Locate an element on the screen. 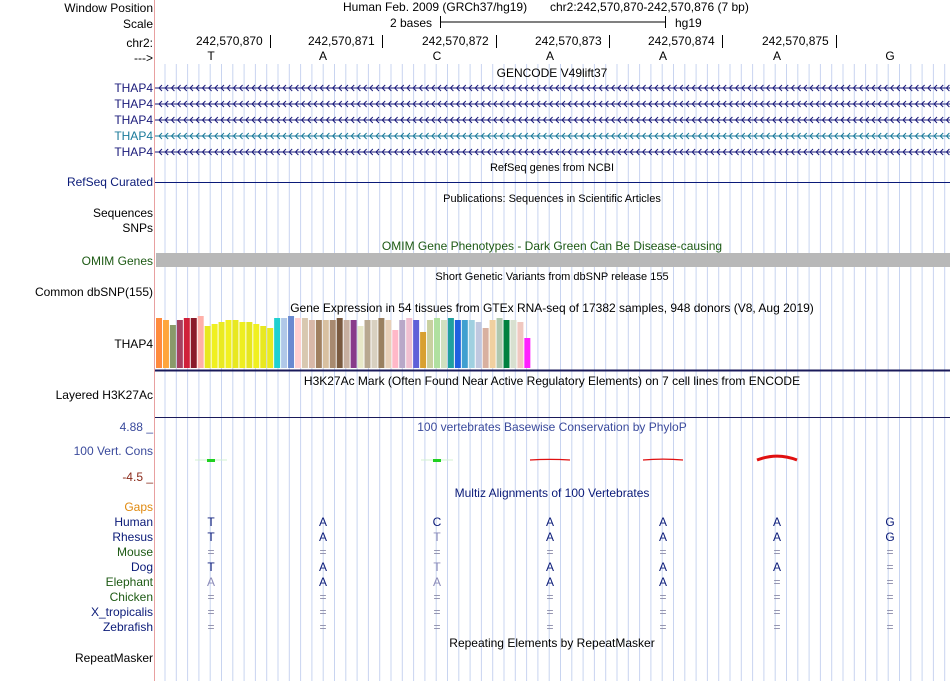 The width and height of the screenshot is (950, 681). repeatmasker-track-label: RepeatMasker is located at coordinates (113, 658).